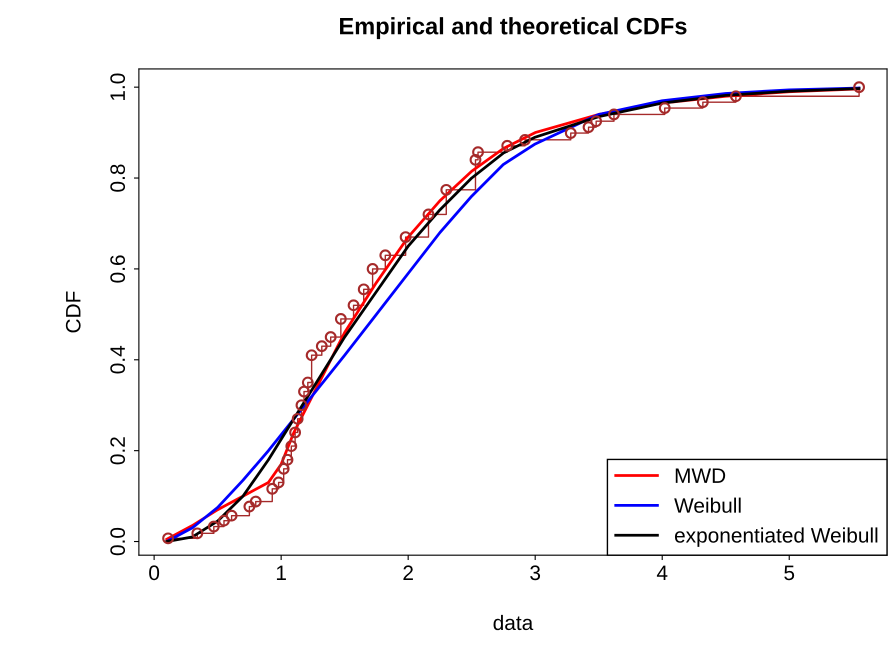 The width and height of the screenshot is (896, 657). What do you see at coordinates (118, 450) in the screenshot?
I see `y-tick-label: 0.2` at bounding box center [118, 450].